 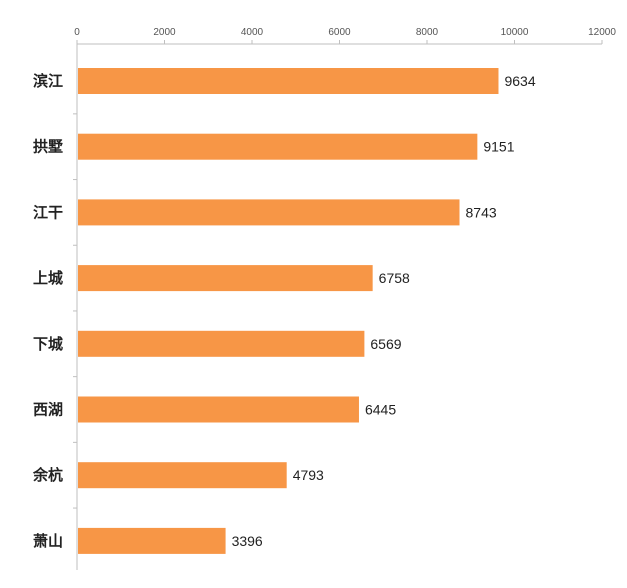 What do you see at coordinates (48, 278) in the screenshot?
I see `category-label: 上城` at bounding box center [48, 278].